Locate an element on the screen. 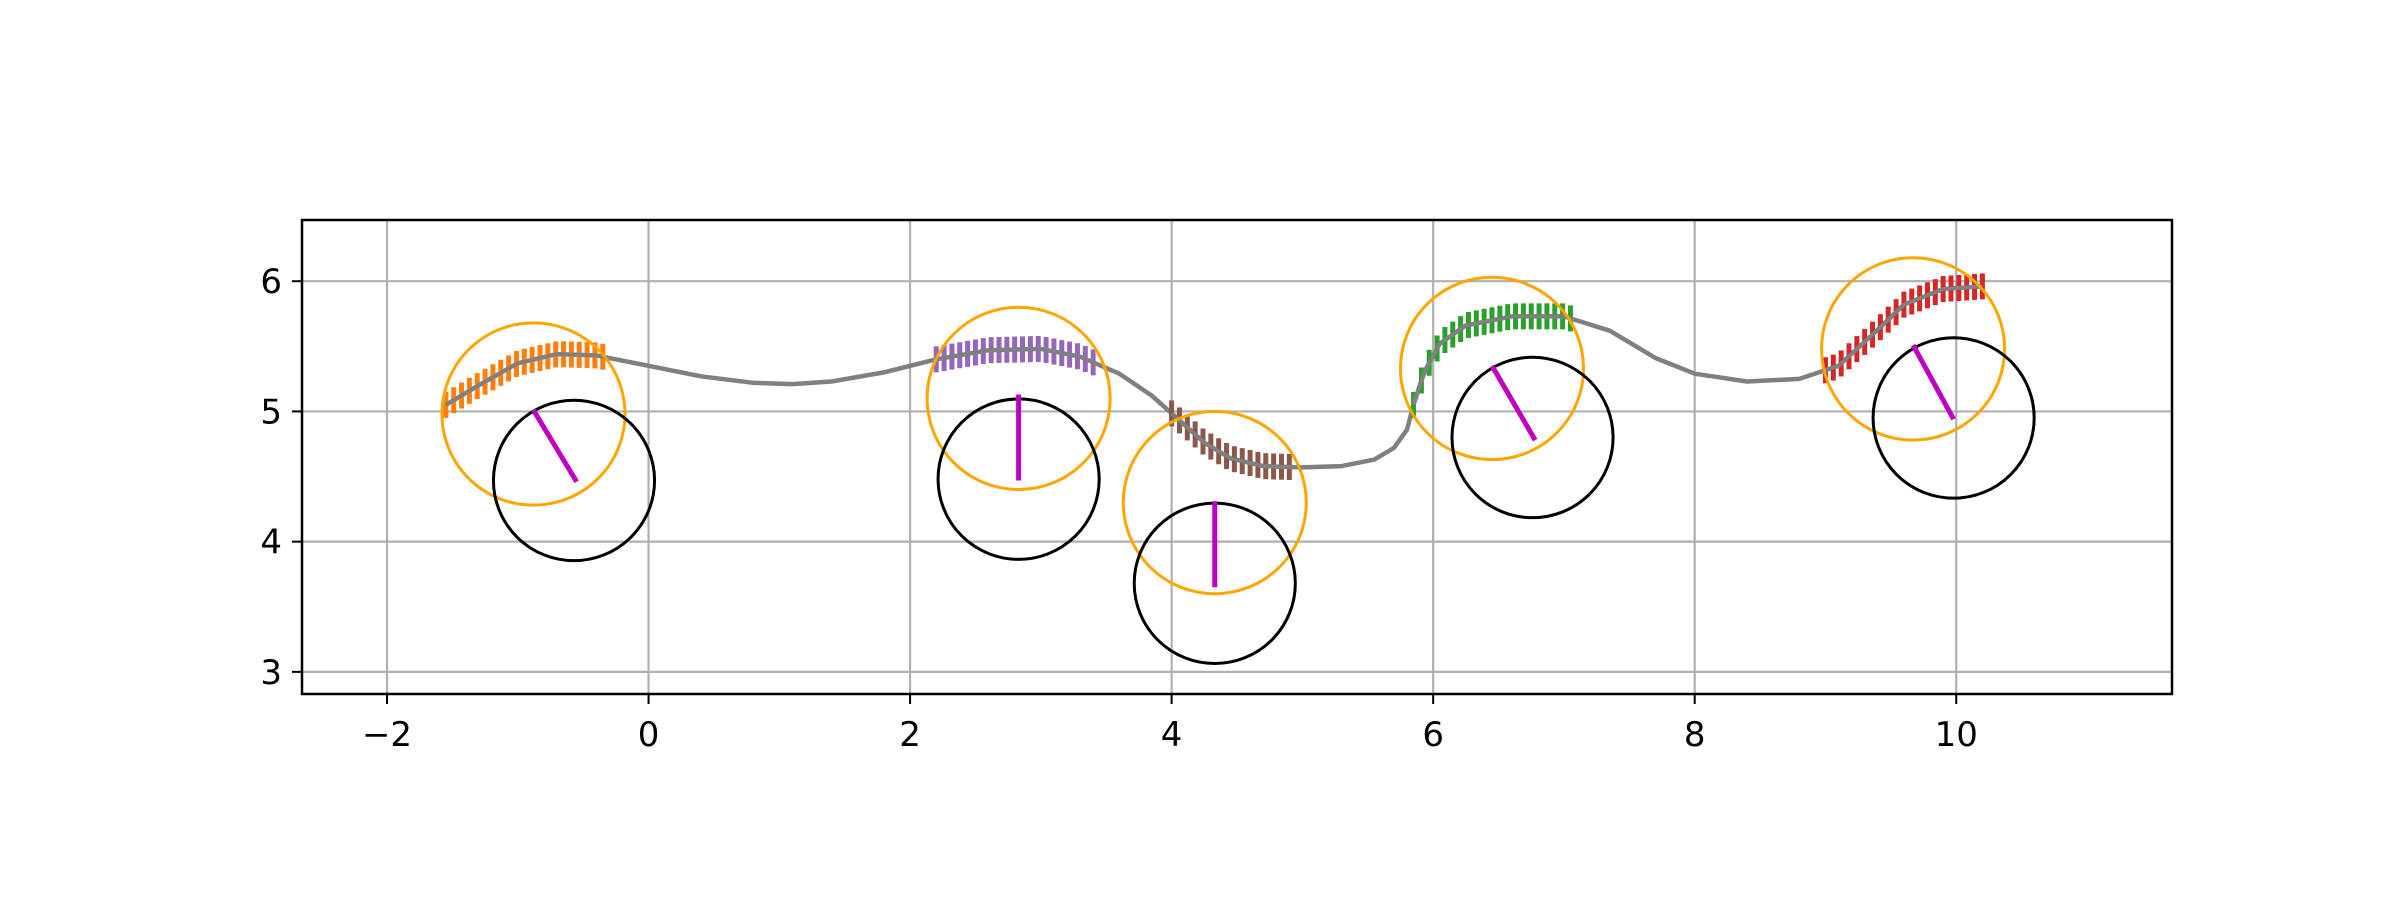 The image size is (2400, 900). x-tick-label: 10 is located at coordinates (1956, 735).